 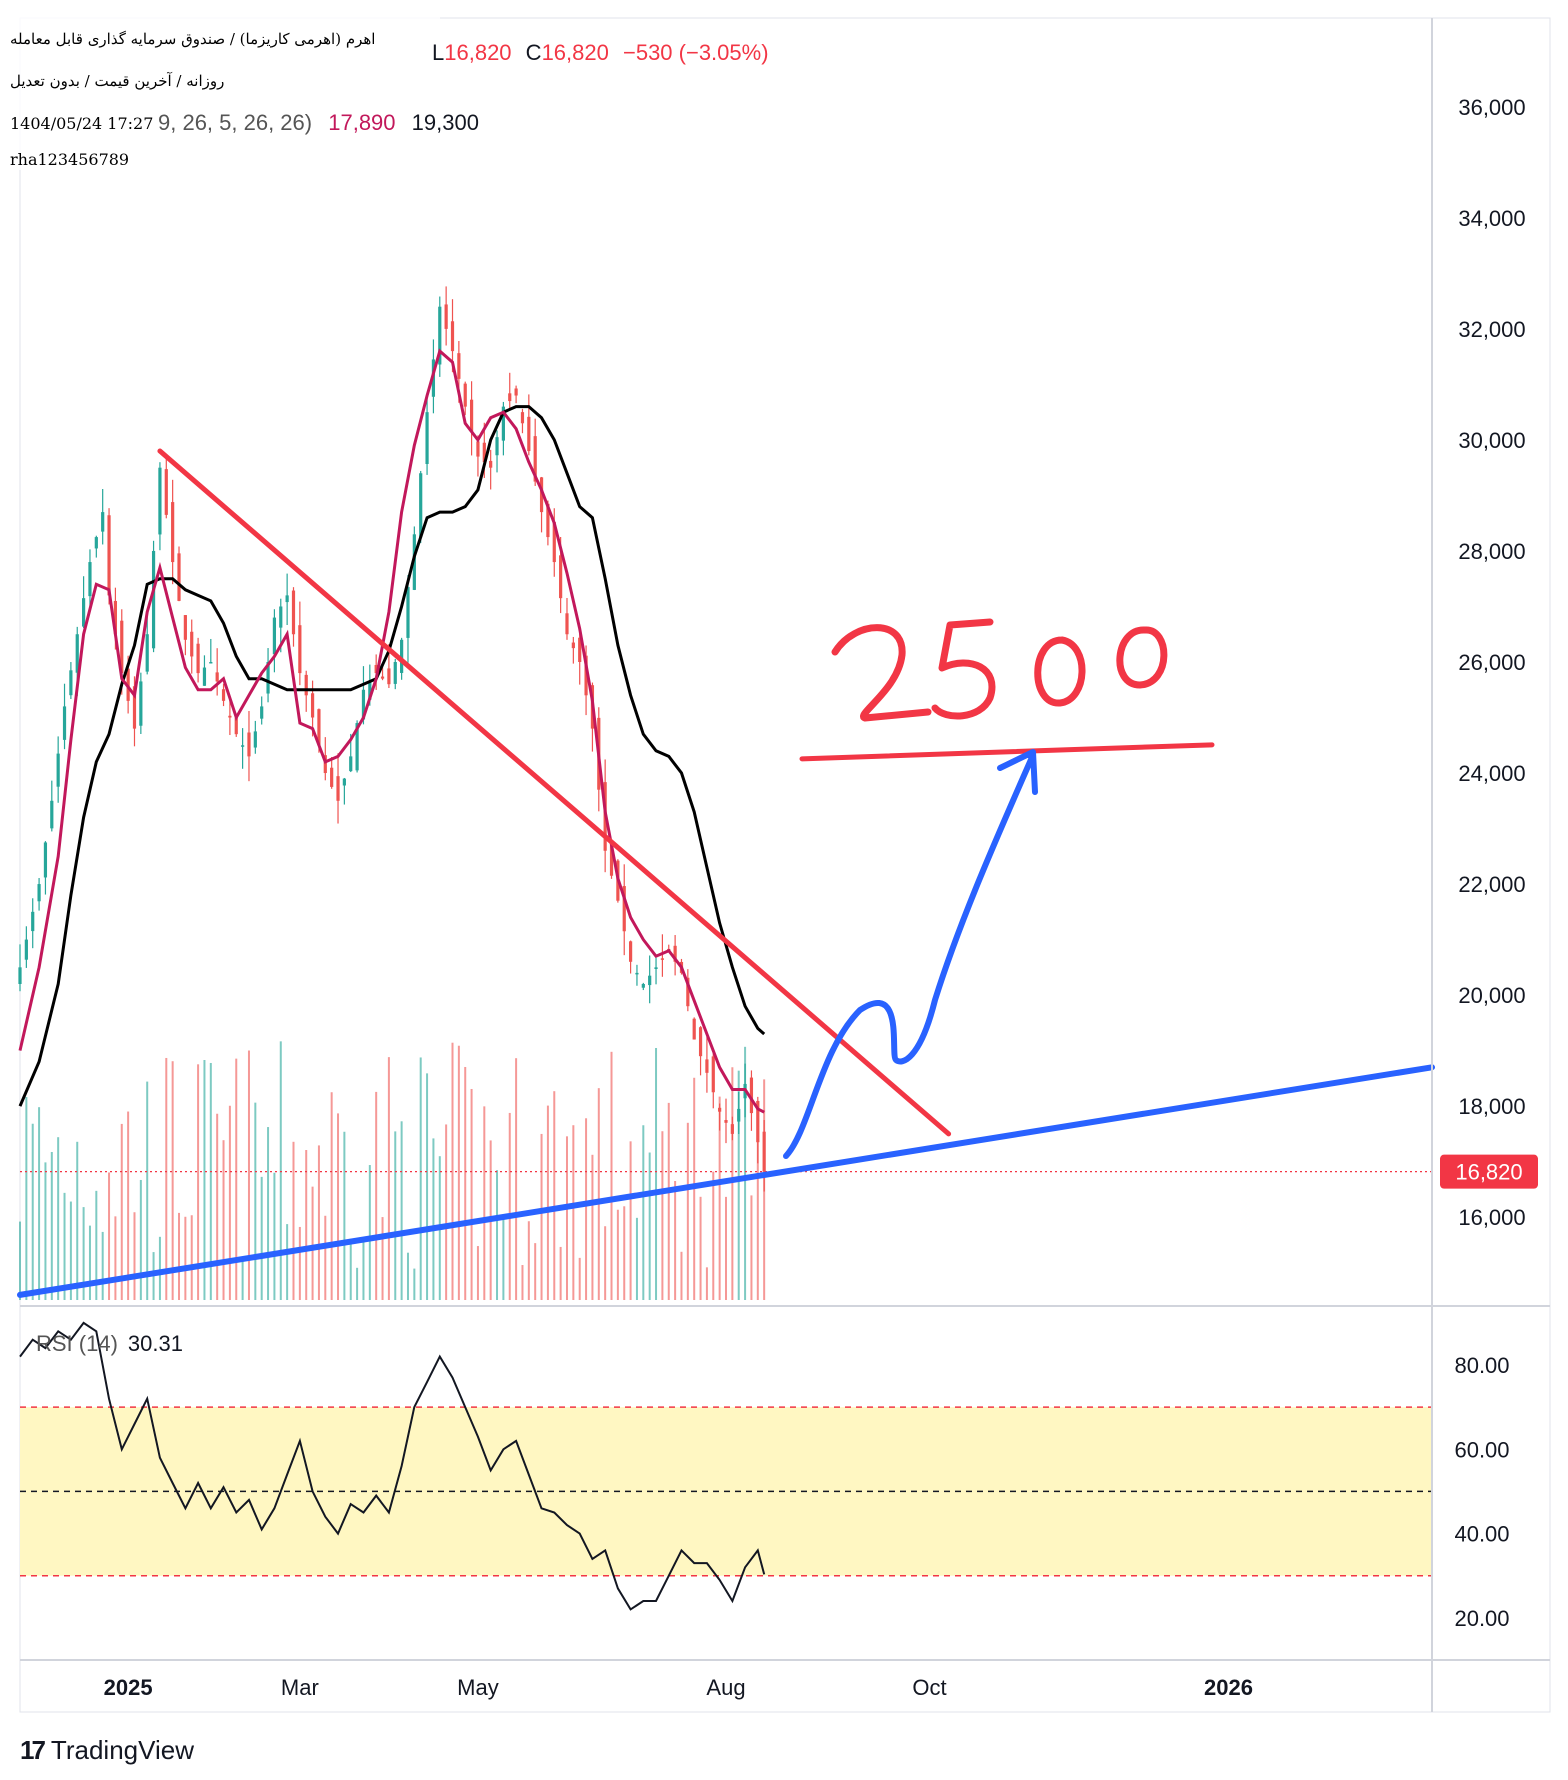 What do you see at coordinates (726, 1181) in the screenshot?
I see `blue-support-line` at bounding box center [726, 1181].